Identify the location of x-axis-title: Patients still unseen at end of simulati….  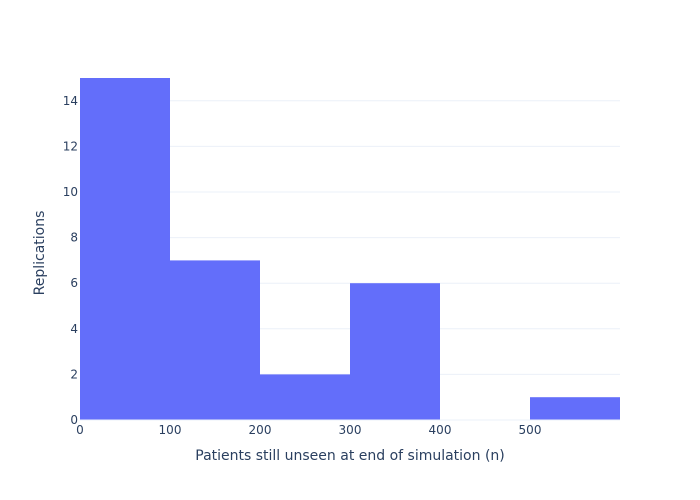
(350, 456).